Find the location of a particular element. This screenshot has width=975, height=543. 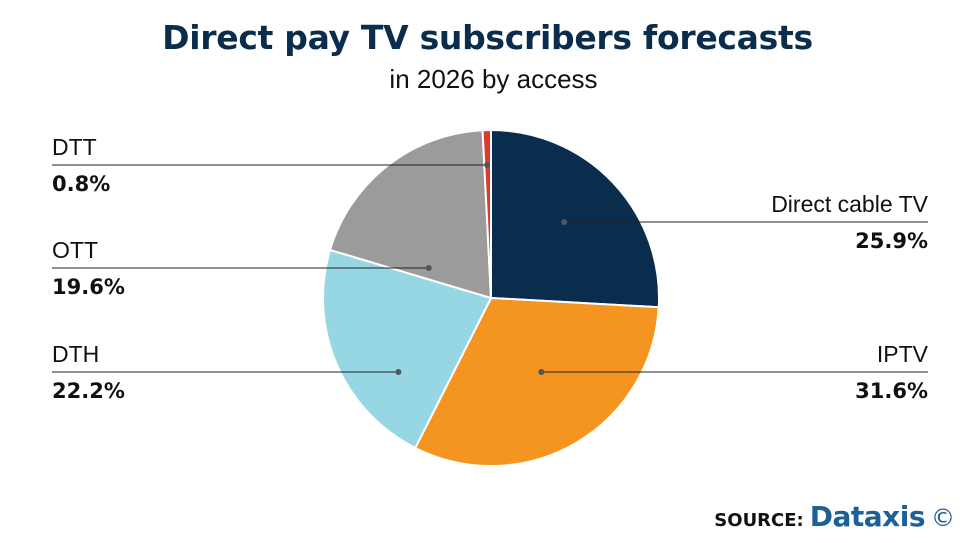

slice-label-dth: DTH is located at coordinates (75, 354).